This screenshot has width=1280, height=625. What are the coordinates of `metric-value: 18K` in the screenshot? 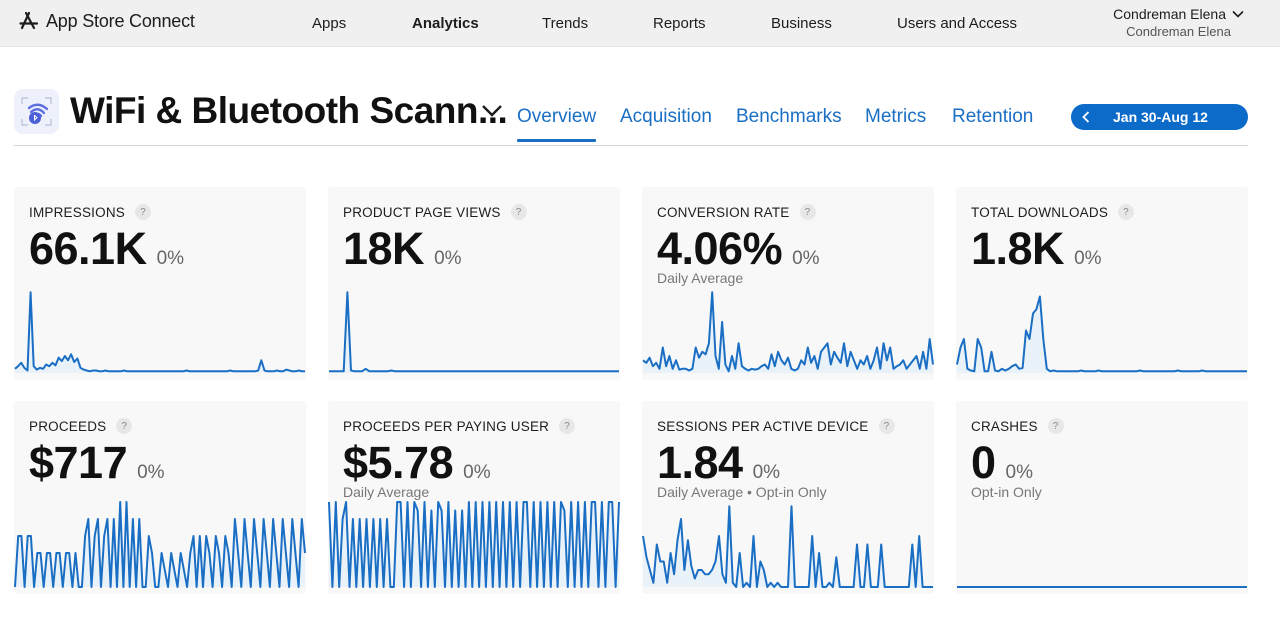 It's located at (384, 248).